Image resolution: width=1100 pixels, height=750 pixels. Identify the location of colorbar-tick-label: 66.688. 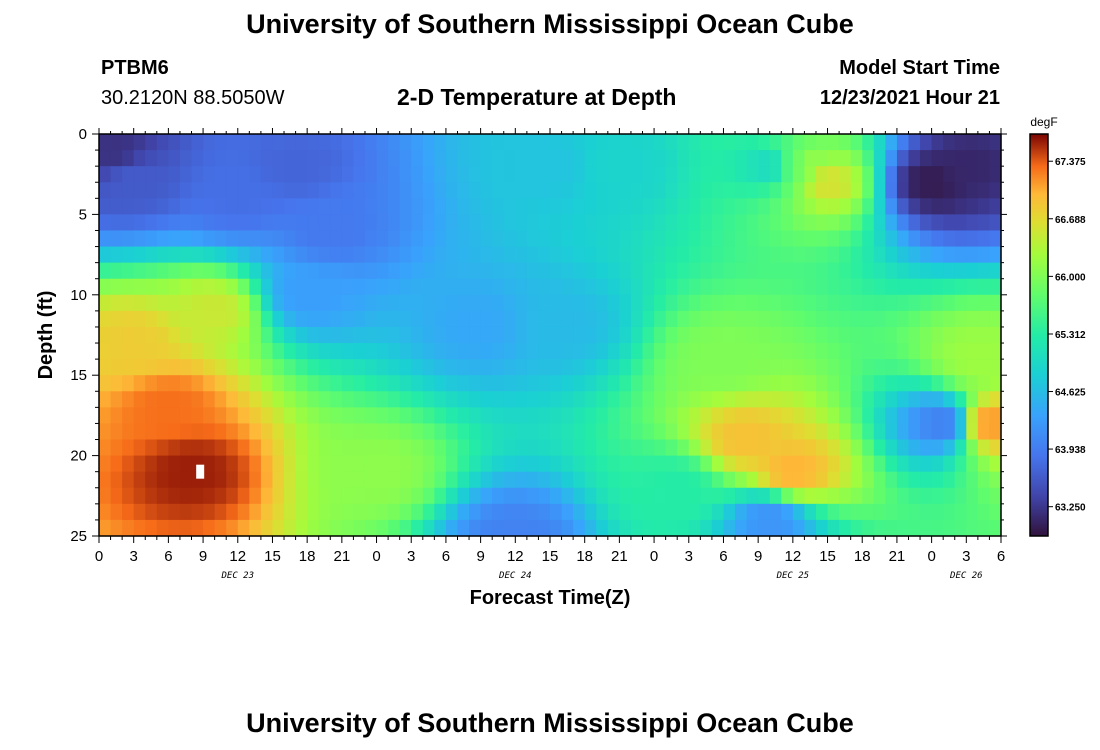
(1070, 220).